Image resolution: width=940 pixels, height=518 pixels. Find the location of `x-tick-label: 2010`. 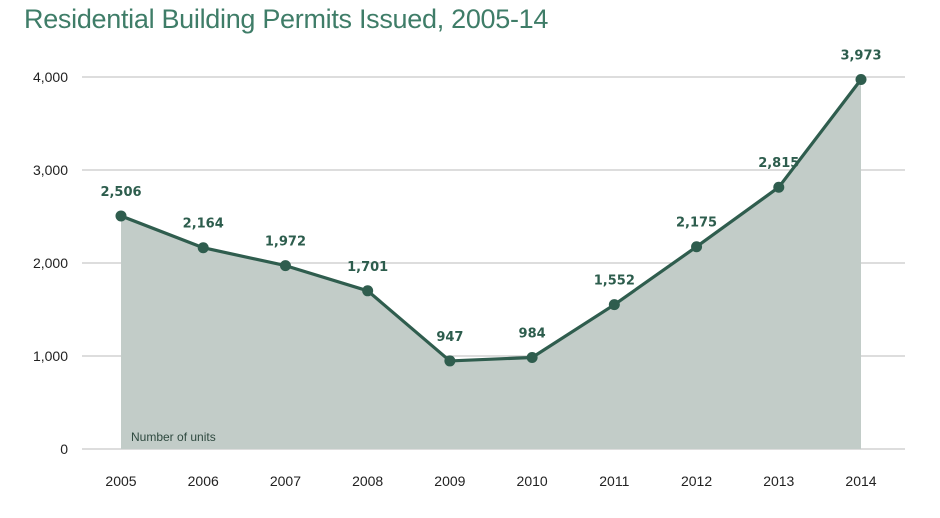

x-tick-label: 2010 is located at coordinates (532, 481).